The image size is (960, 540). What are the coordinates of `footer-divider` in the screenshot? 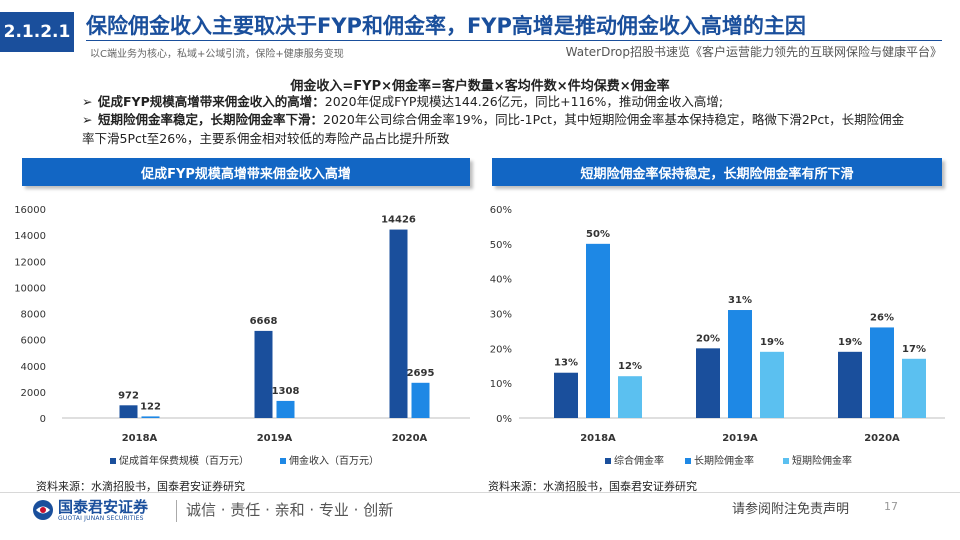 It's located at (480, 492).